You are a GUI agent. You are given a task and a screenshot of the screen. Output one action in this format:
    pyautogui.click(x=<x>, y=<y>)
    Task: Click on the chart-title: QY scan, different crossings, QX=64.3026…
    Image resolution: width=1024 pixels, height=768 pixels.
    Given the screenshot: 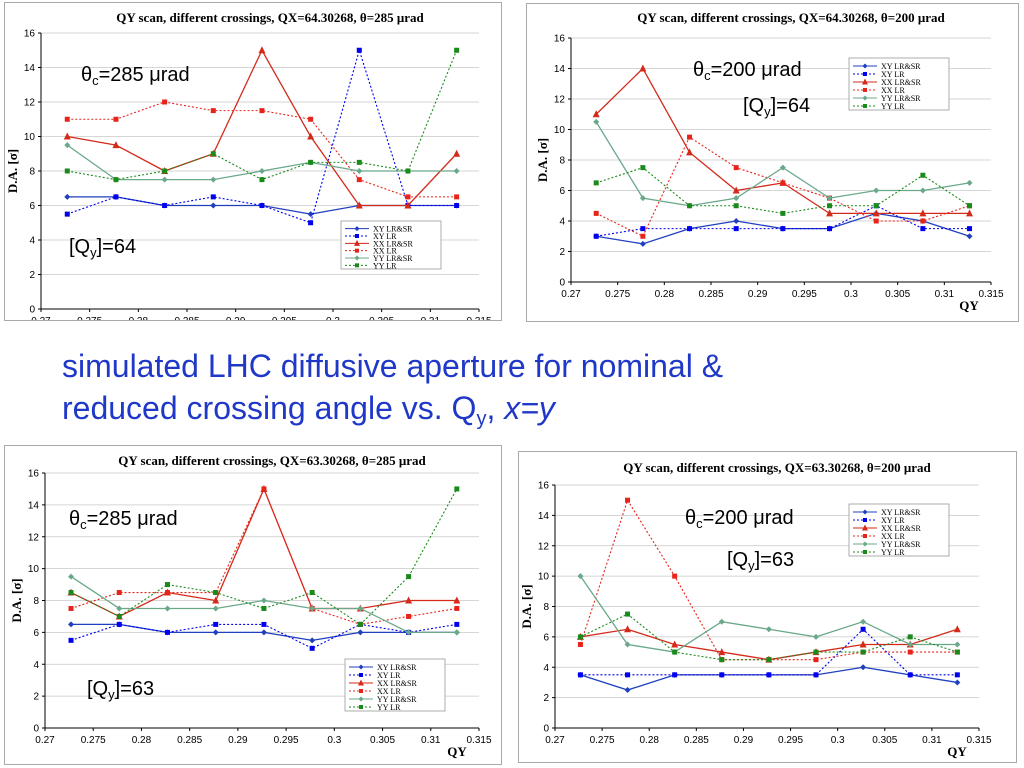 What is the action you would take?
    pyautogui.click(x=791, y=17)
    